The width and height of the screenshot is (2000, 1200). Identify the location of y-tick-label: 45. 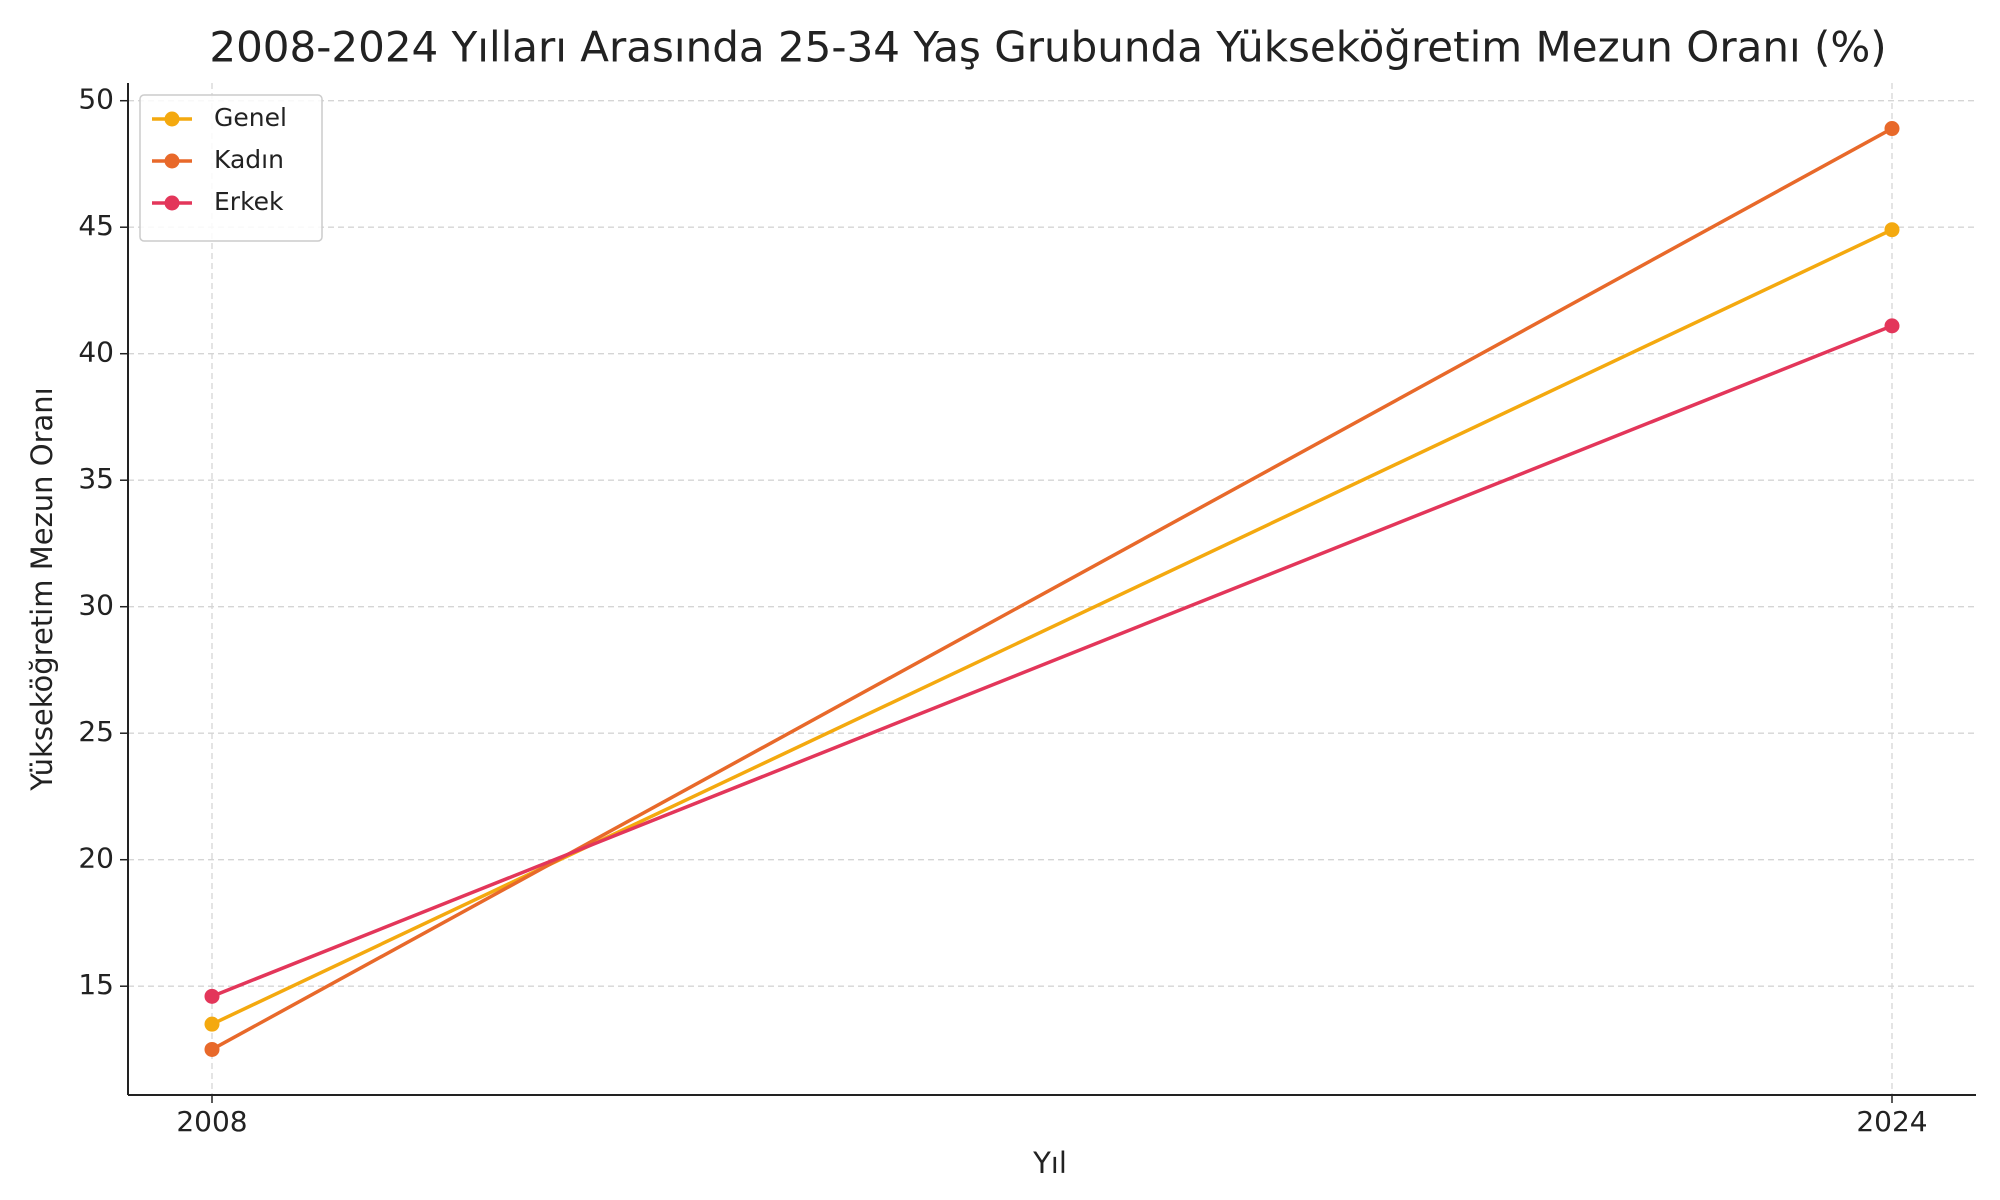
(96, 225).